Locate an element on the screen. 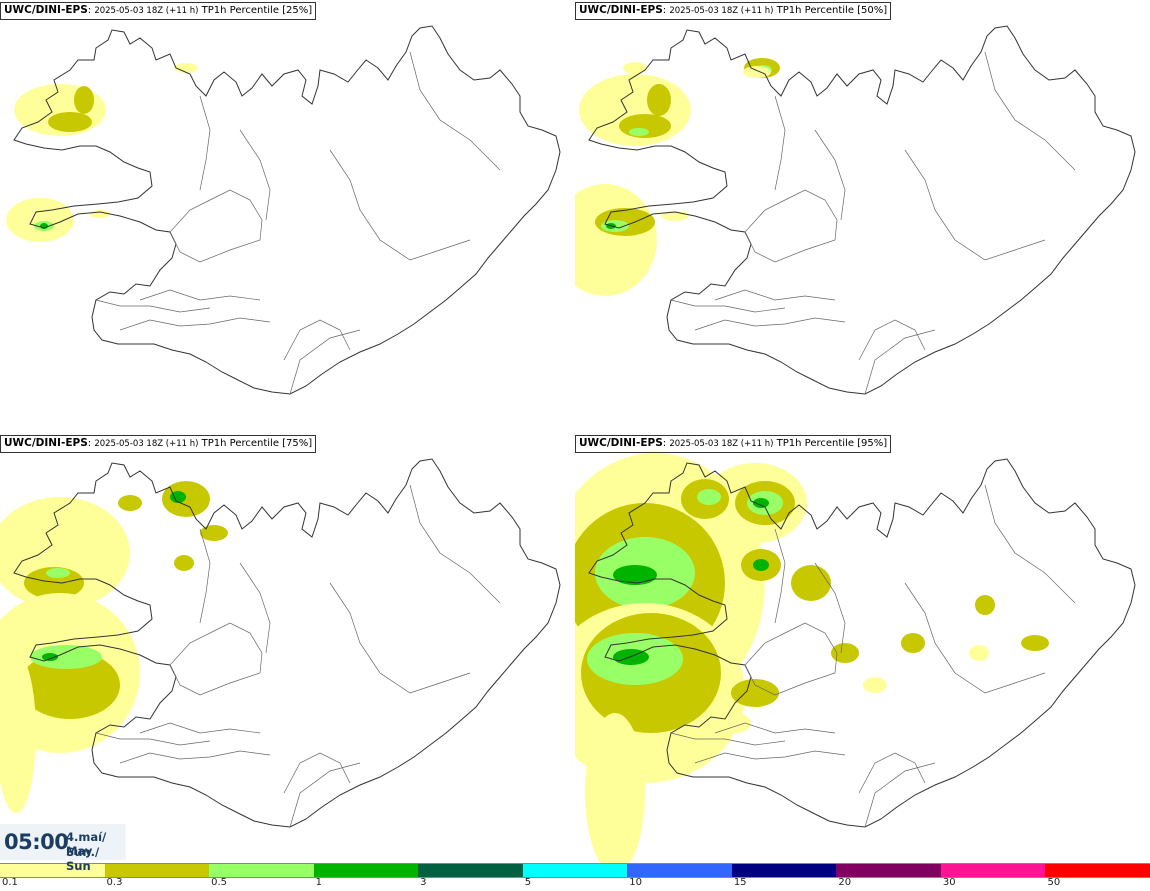  colorbar-tick-label: 0.3 is located at coordinates (114, 882).